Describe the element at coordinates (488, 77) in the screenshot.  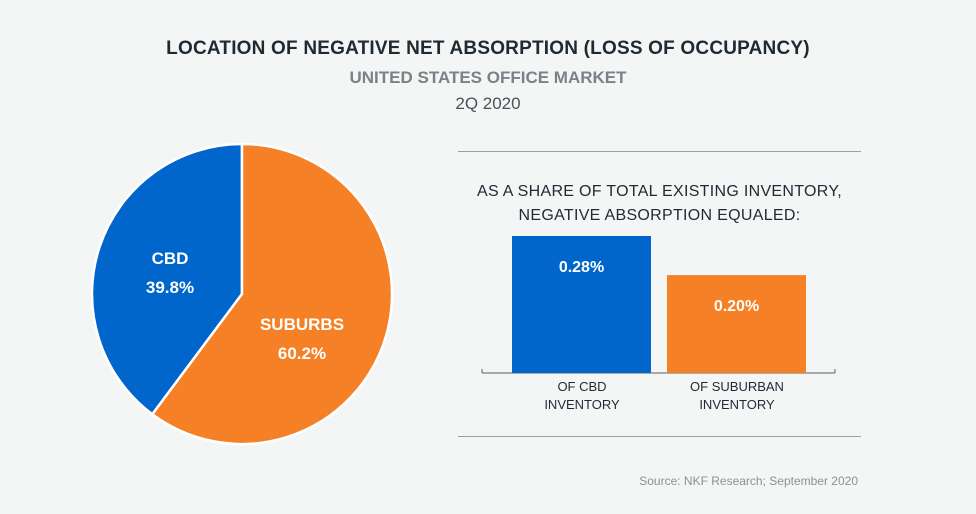
I see `chart-subtitle: UNITED STATES OFFICE MARKET` at that location.